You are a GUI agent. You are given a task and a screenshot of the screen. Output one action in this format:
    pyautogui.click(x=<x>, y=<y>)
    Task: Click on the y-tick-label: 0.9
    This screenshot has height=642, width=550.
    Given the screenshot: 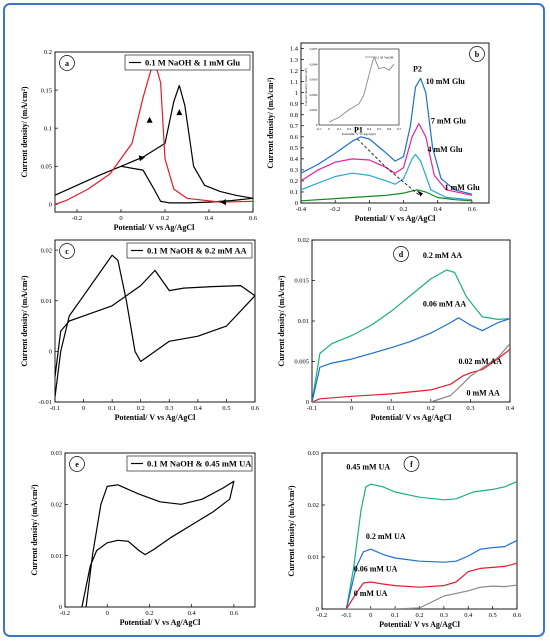 What is the action you would take?
    pyautogui.click(x=294, y=104)
    